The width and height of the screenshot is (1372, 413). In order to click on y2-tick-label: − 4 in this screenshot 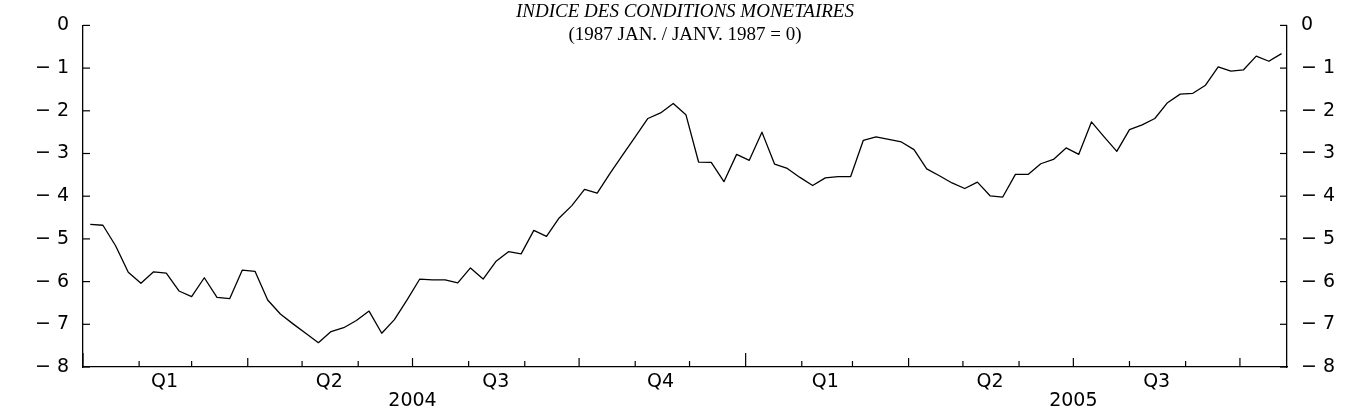, I will do `click(1318, 194)`.